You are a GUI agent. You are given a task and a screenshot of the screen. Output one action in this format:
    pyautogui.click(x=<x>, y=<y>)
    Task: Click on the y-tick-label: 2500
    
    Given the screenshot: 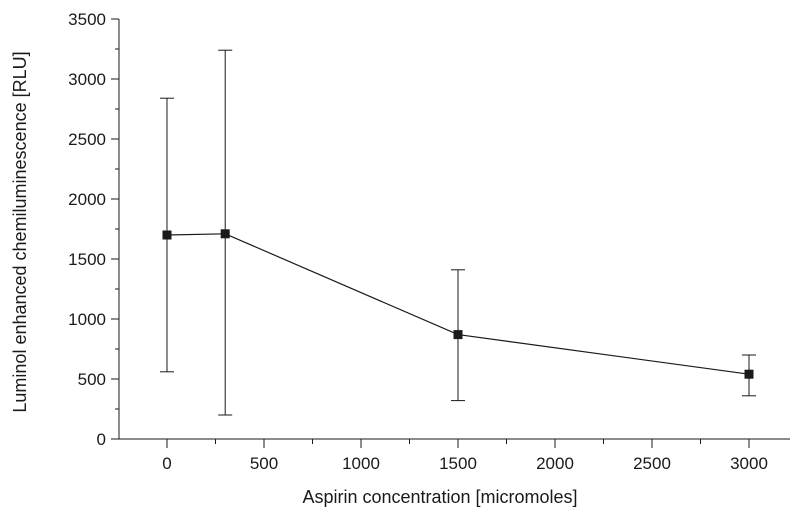 What is the action you would take?
    pyautogui.click(x=87, y=139)
    